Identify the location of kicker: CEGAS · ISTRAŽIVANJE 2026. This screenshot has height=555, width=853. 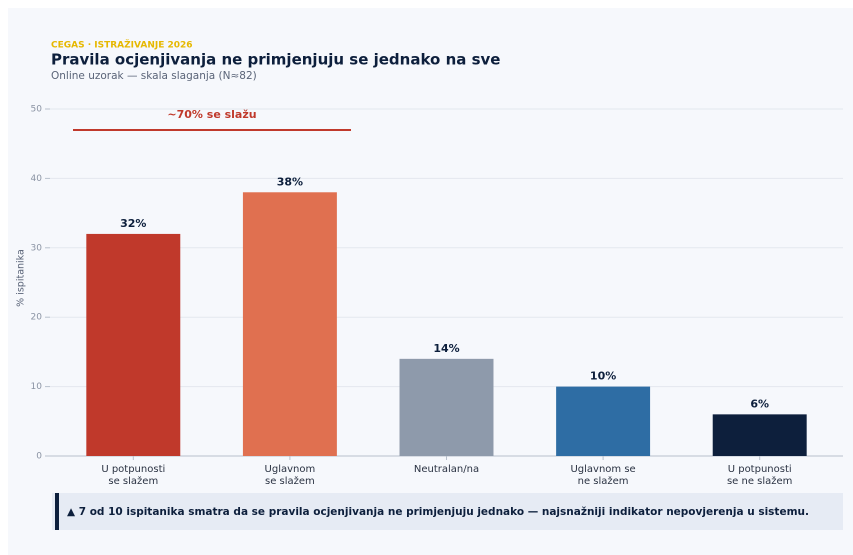
(122, 45).